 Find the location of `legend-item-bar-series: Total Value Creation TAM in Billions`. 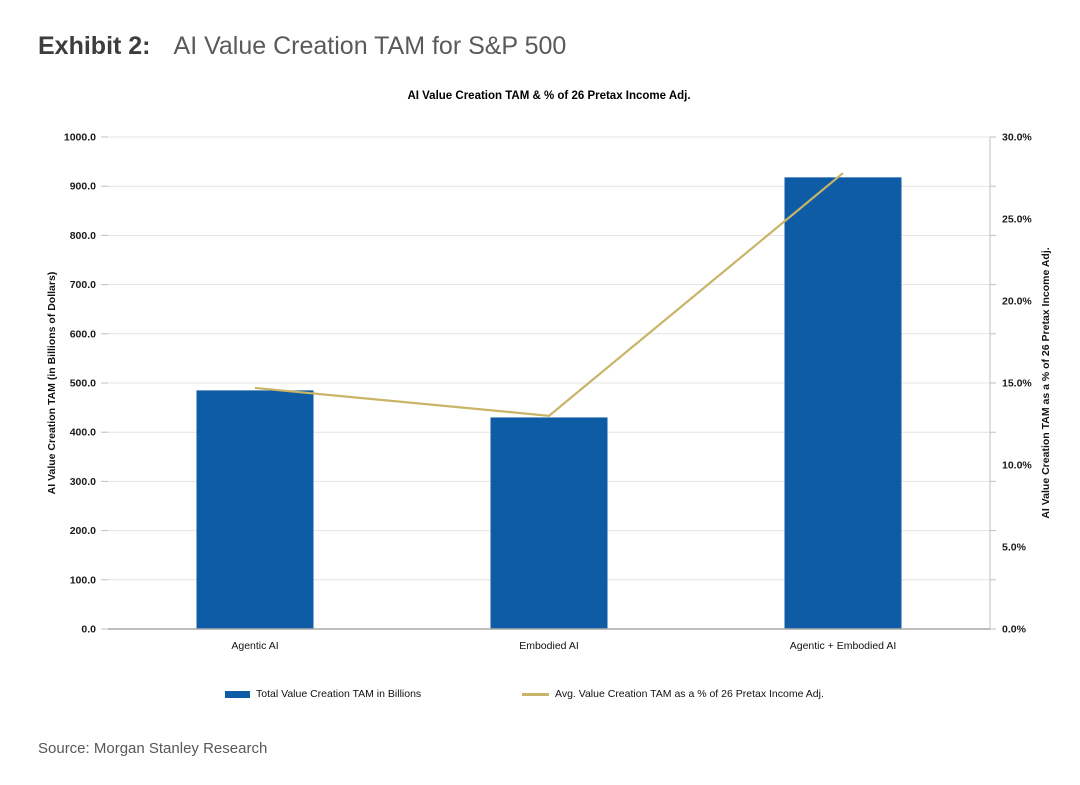

legend-item-bar-series: Total Value Creation TAM in Billions is located at coordinates (323, 694).